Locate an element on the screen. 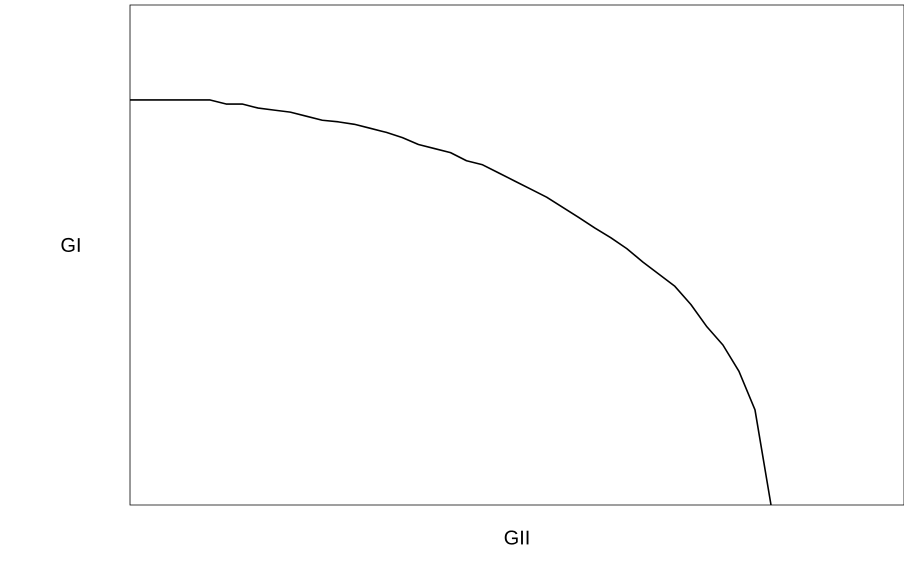 This screenshot has width=904, height=578. y-axis-title: GI is located at coordinates (70, 245).